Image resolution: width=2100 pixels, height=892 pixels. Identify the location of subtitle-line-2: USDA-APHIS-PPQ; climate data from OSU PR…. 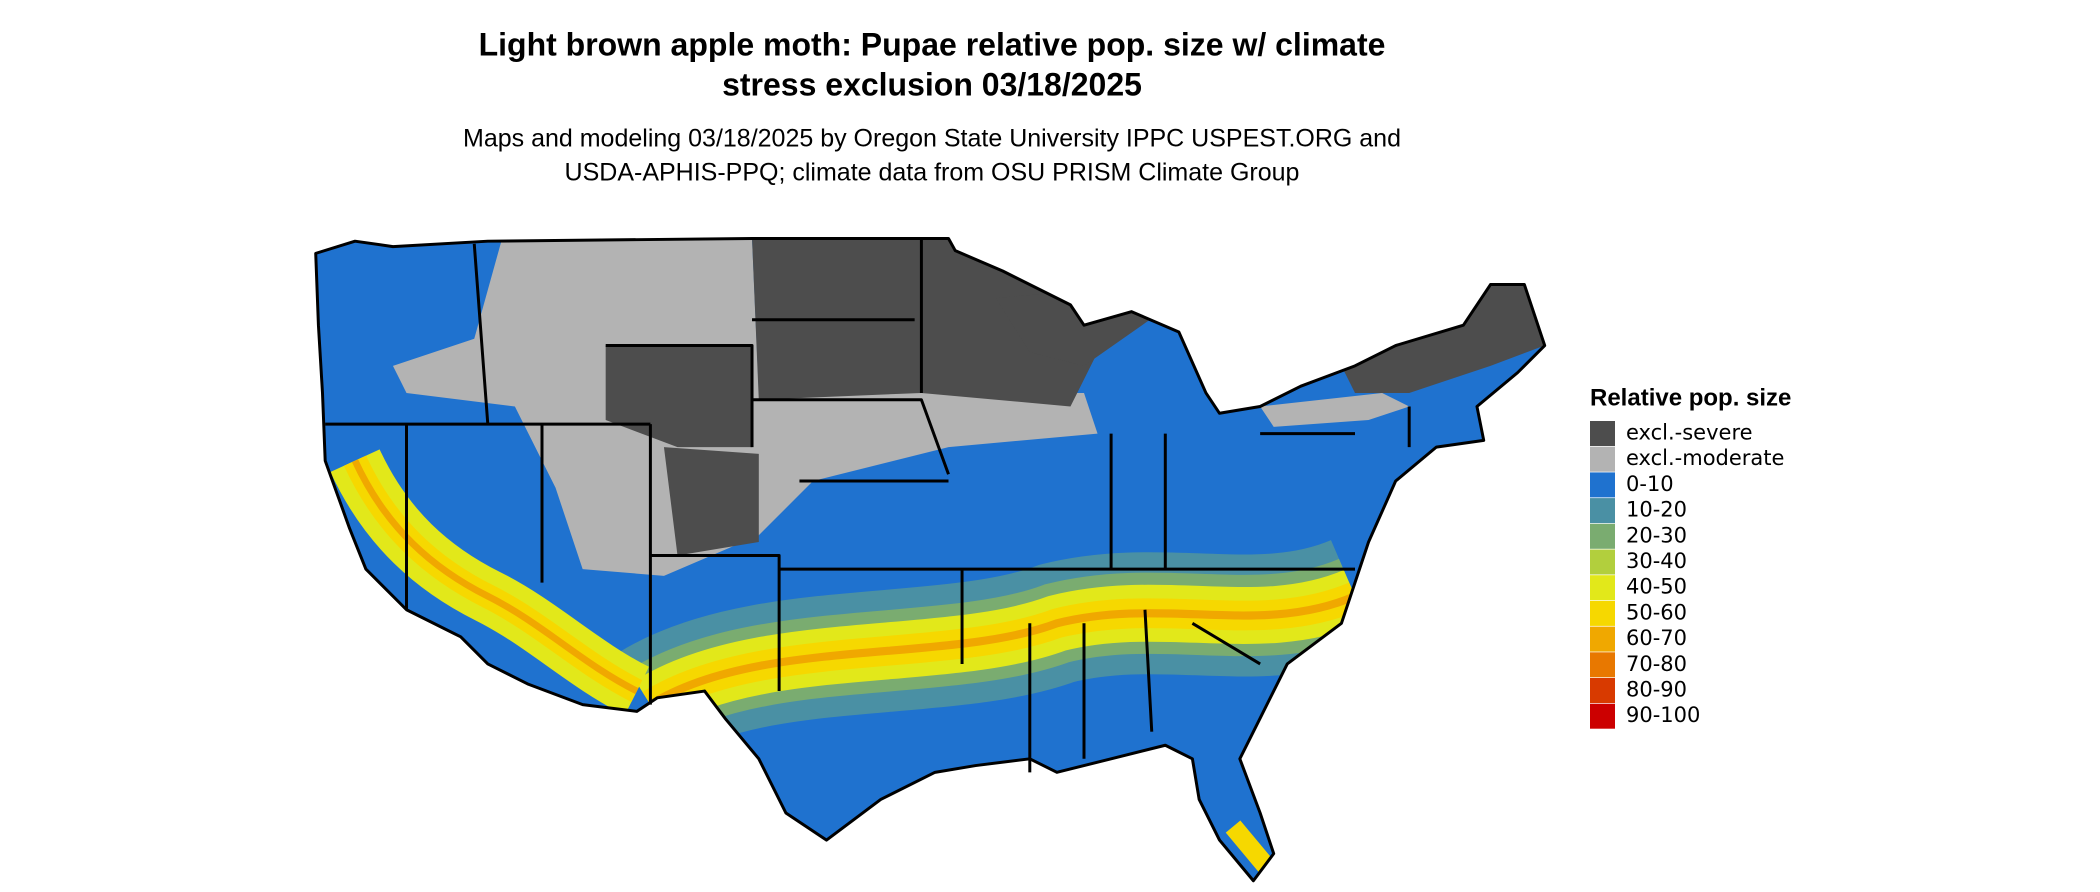
(932, 173).